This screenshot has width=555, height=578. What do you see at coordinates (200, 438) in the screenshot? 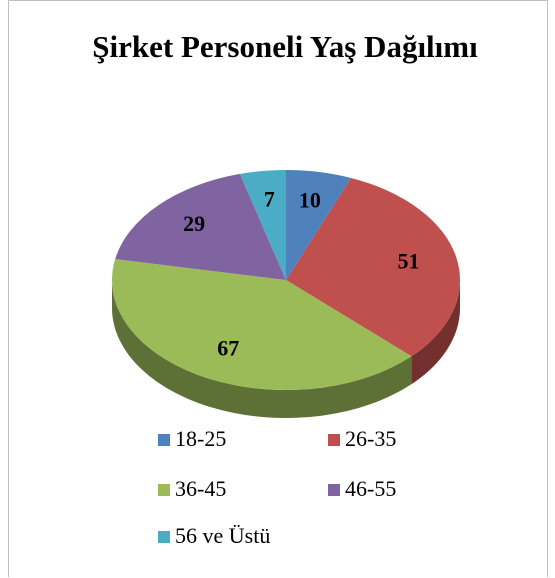
I see `legend-label: 18-25` at bounding box center [200, 438].